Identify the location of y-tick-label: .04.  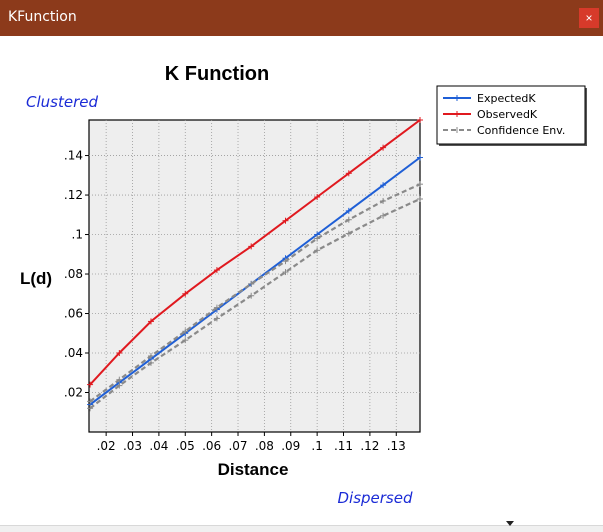
(73, 353).